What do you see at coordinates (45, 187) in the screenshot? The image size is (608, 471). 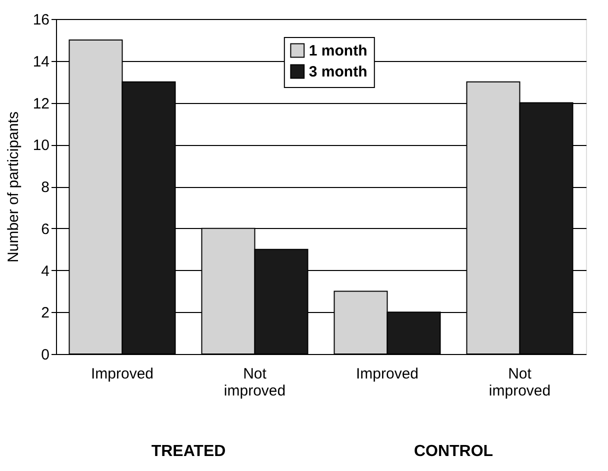 I see `y-tick-label: 8` at bounding box center [45, 187].